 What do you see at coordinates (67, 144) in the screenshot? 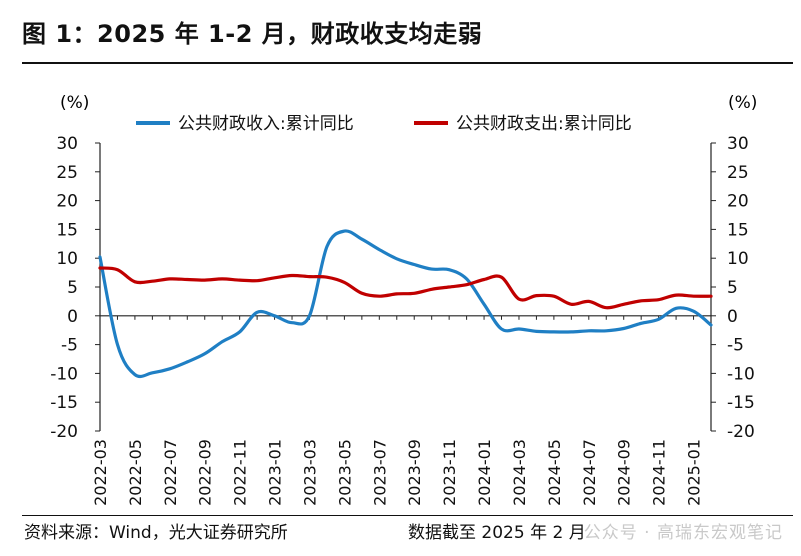
I see `left-tick-label: 30` at bounding box center [67, 144].